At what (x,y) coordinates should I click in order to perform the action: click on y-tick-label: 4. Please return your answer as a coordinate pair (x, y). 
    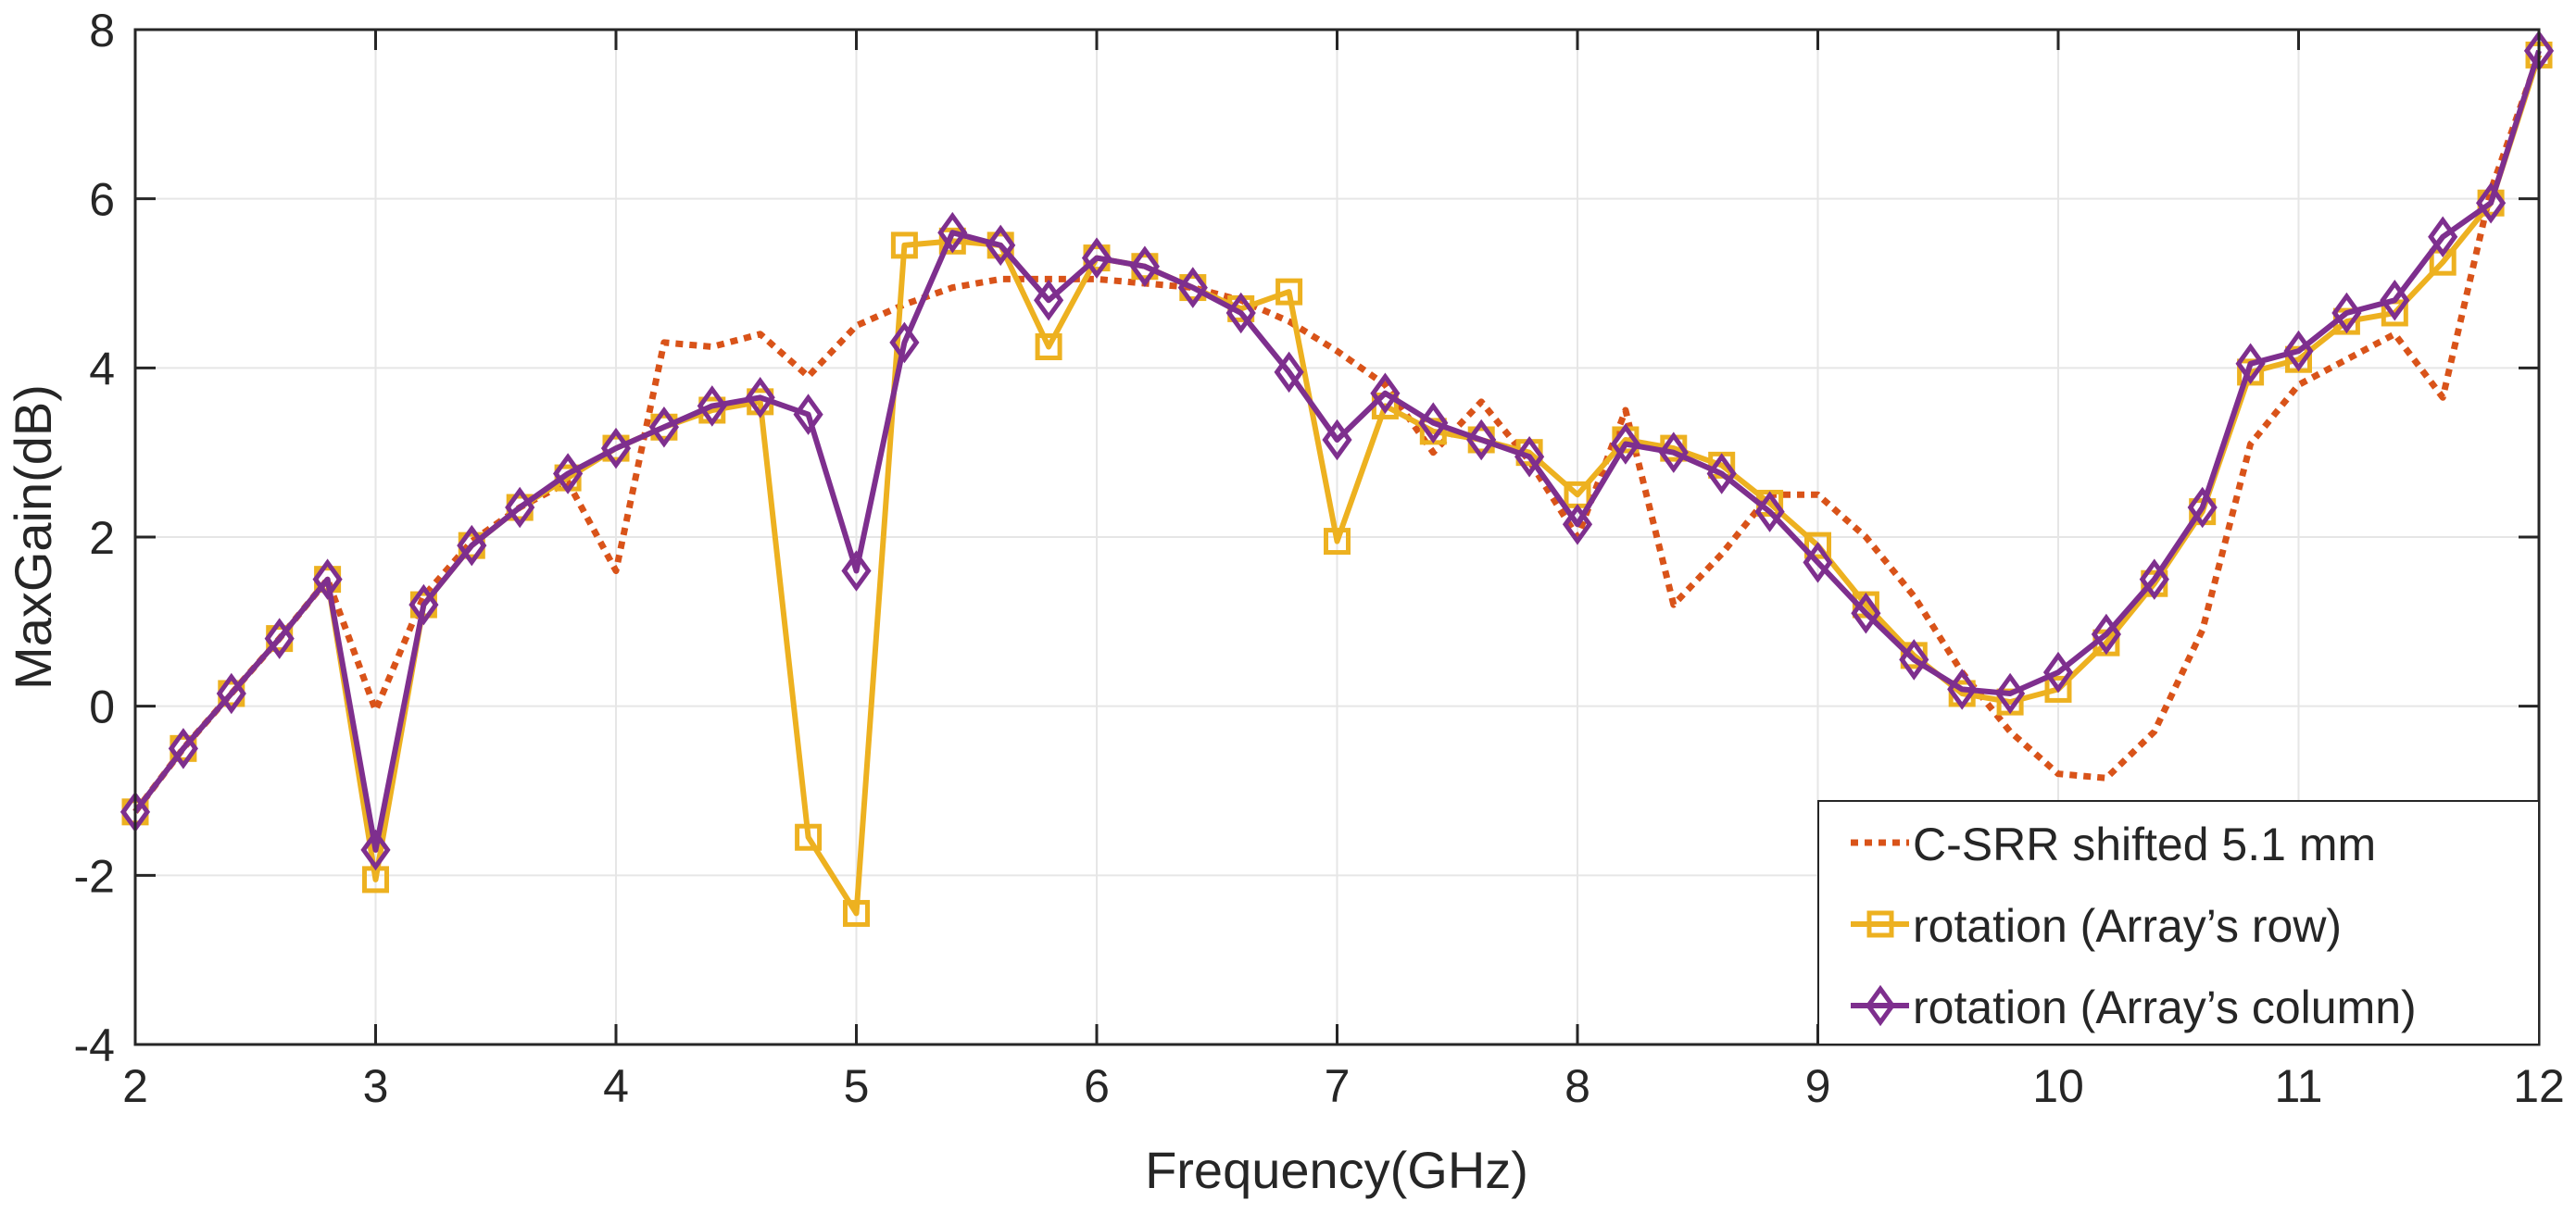
    Looking at the image, I should click on (102, 368).